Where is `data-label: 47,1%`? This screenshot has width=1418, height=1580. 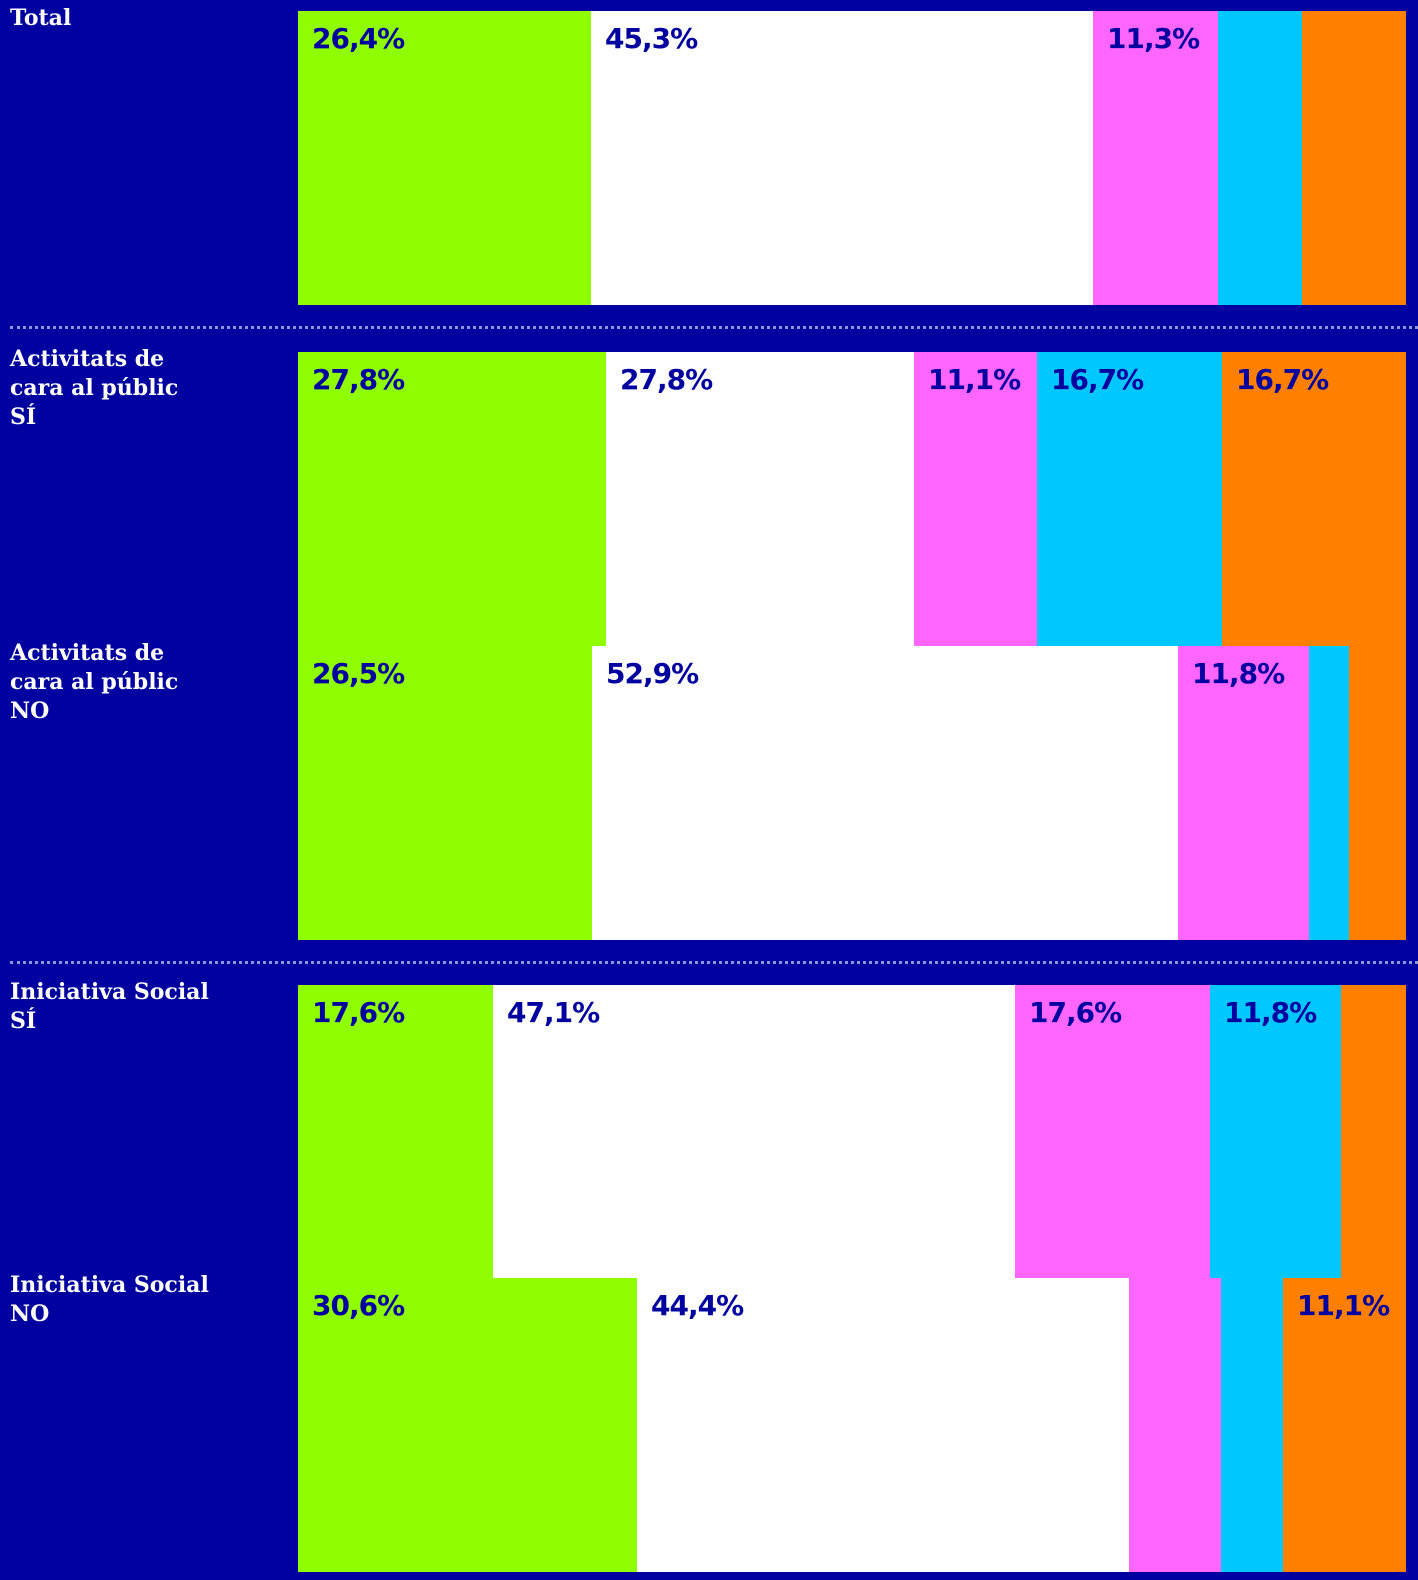 data-label: 47,1% is located at coordinates (553, 1012).